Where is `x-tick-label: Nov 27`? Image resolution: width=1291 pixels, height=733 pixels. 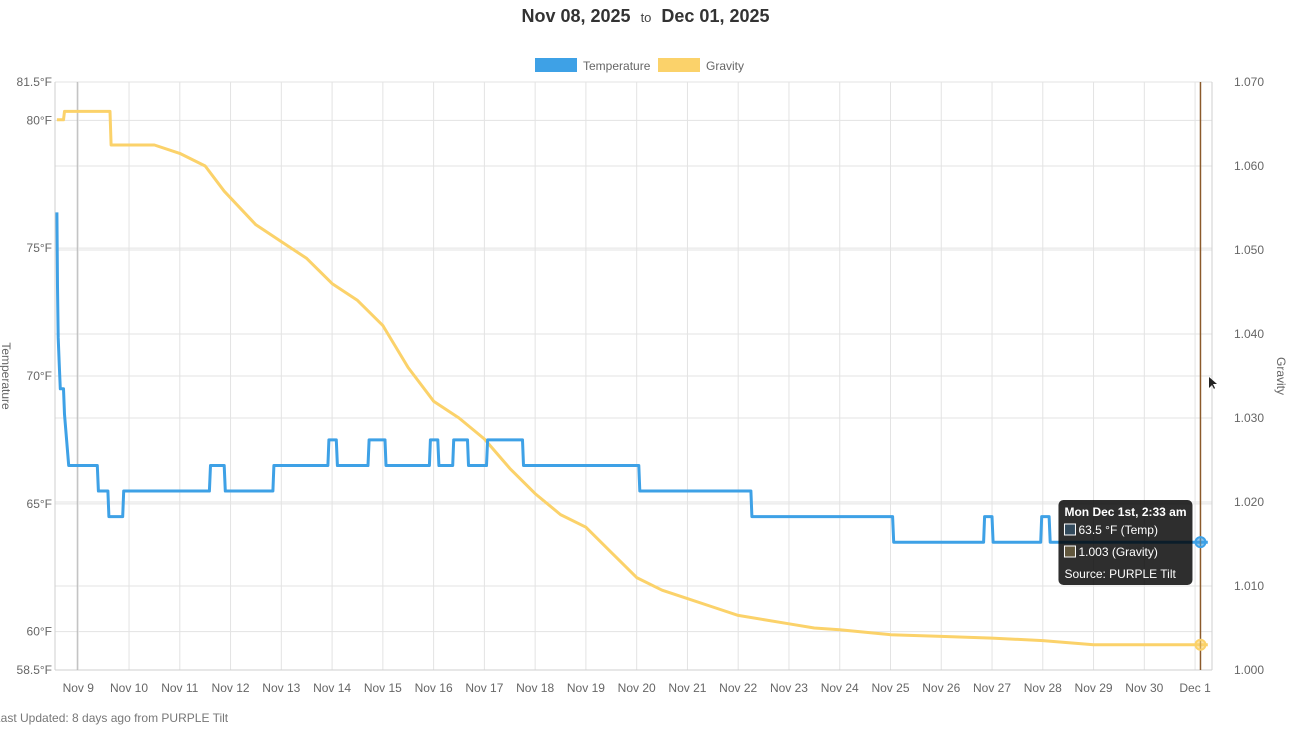
x-tick-label: Nov 27 is located at coordinates (992, 688).